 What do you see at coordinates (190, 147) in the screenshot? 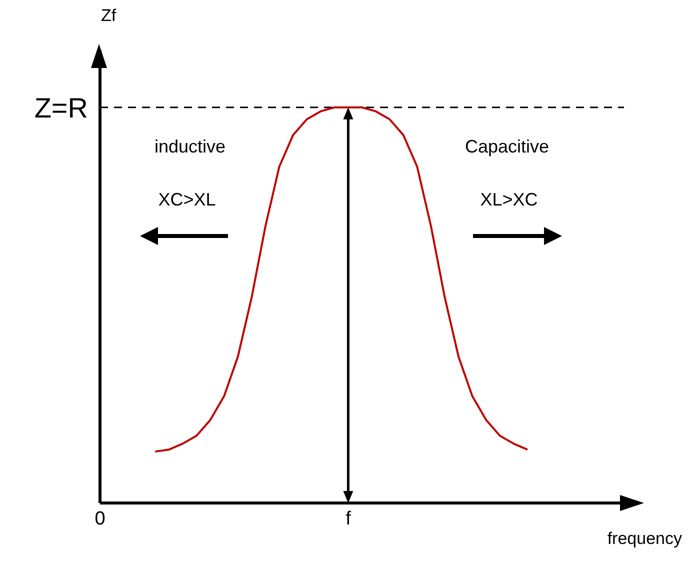
I see `annotation: inductive` at bounding box center [190, 147].